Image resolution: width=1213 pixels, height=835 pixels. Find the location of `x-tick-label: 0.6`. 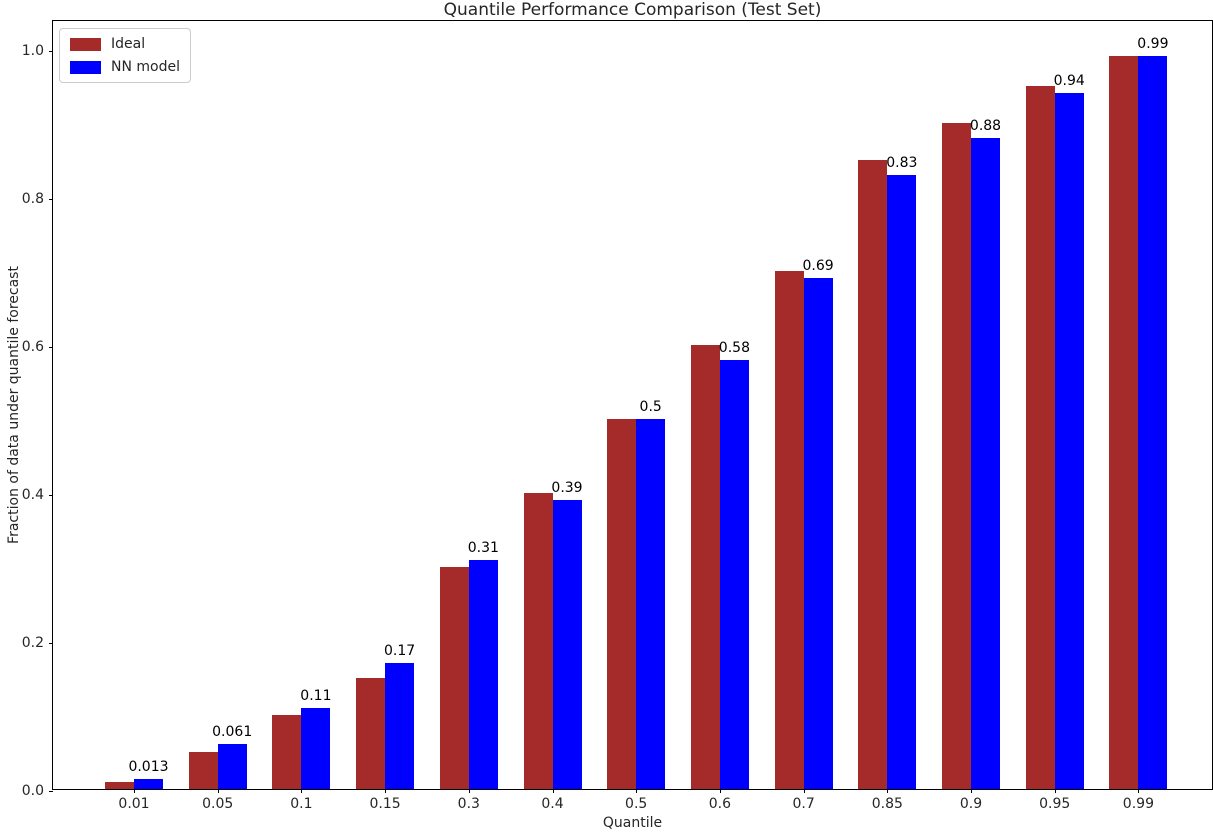

x-tick-label: 0.6 is located at coordinates (720, 804).